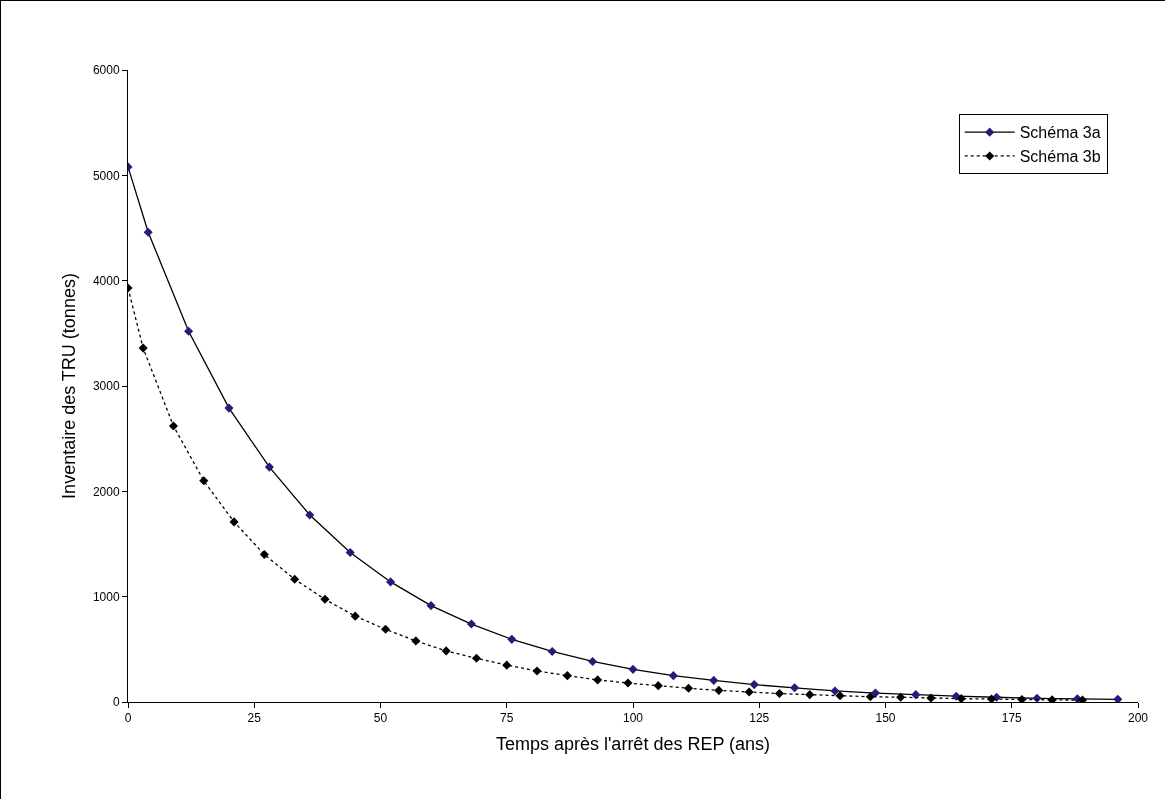 The image size is (1165, 799). What do you see at coordinates (1060, 133) in the screenshot?
I see `legend-label: Schéma 3a` at bounding box center [1060, 133].